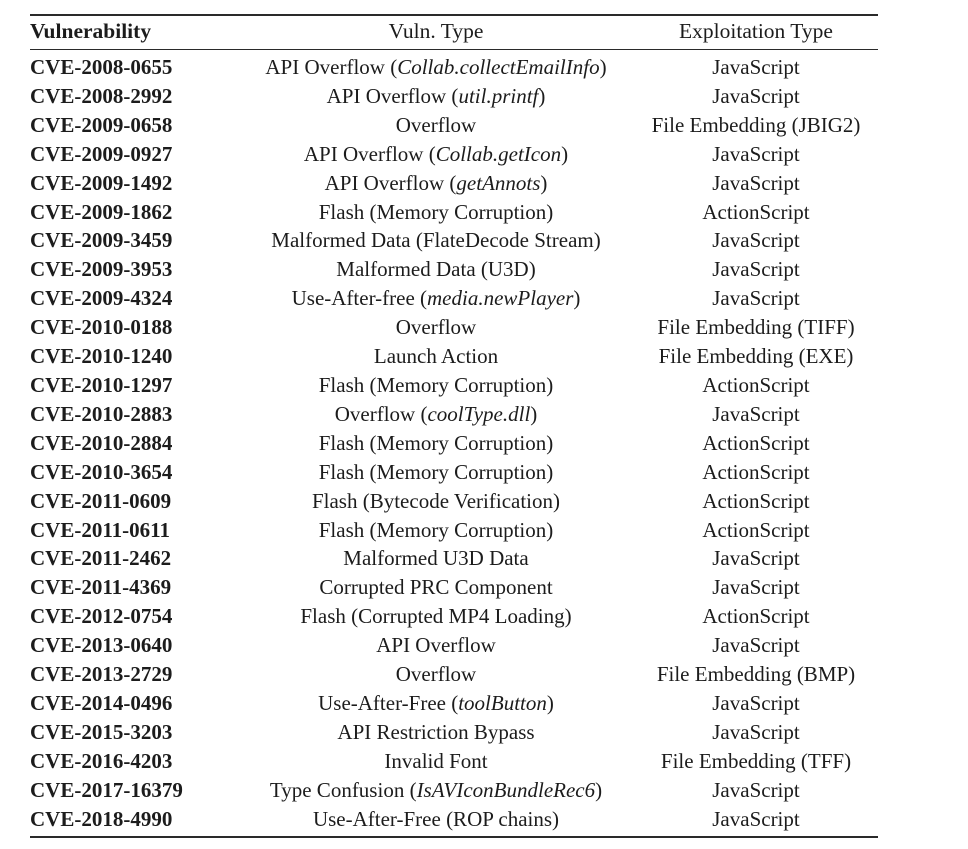 The width and height of the screenshot is (968, 849). I want to click on vuln-type-text: Malformed Data (FlateDecode Stream), so click(436, 240).